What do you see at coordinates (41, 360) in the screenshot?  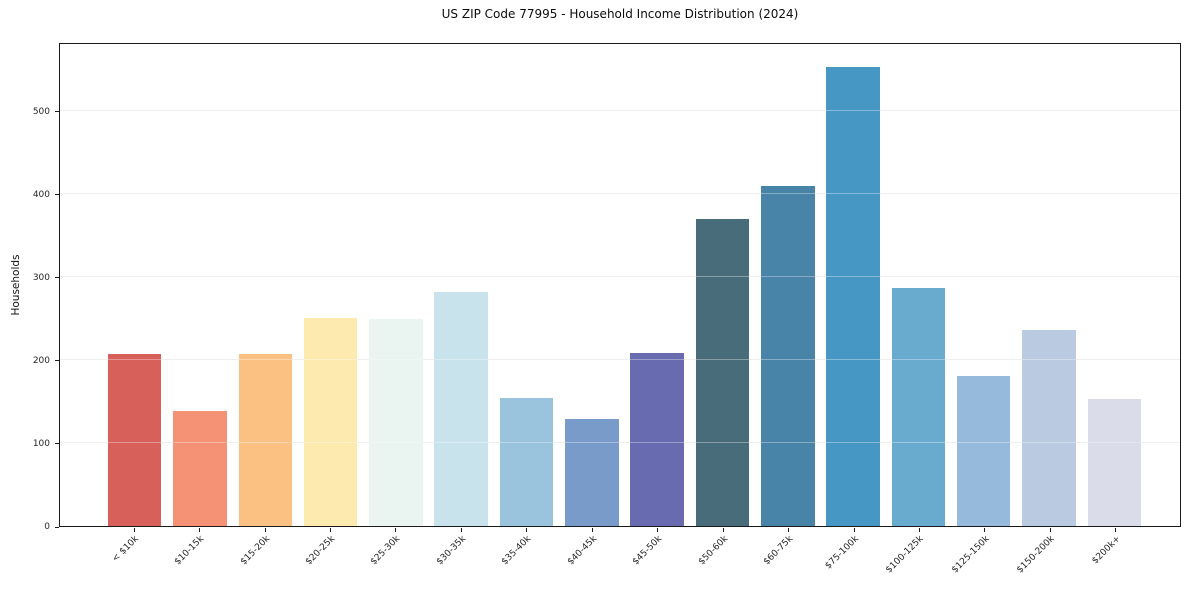 I see `y-tick-label: 200` at bounding box center [41, 360].